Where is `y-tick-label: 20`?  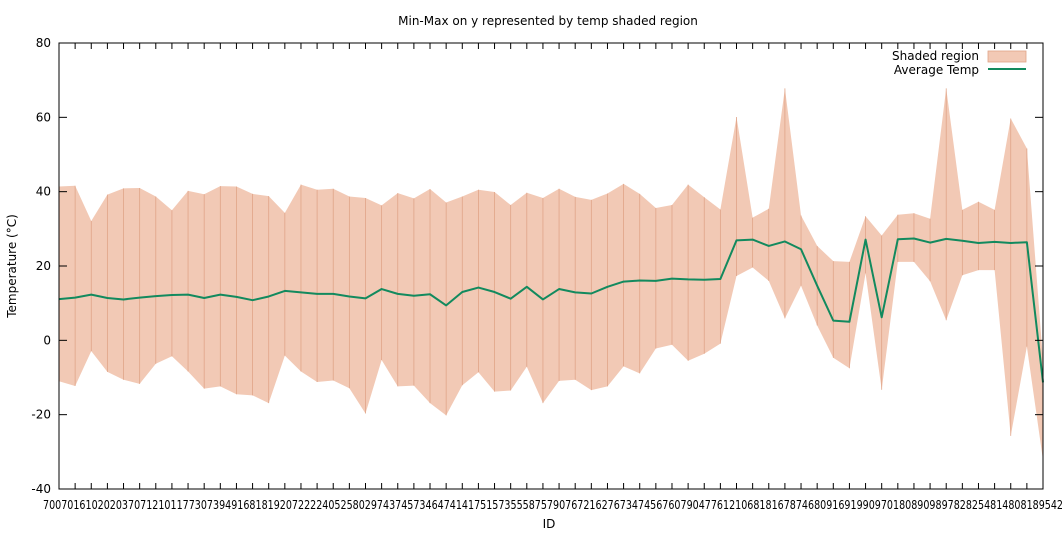
y-tick-label: 20 is located at coordinates (43, 266).